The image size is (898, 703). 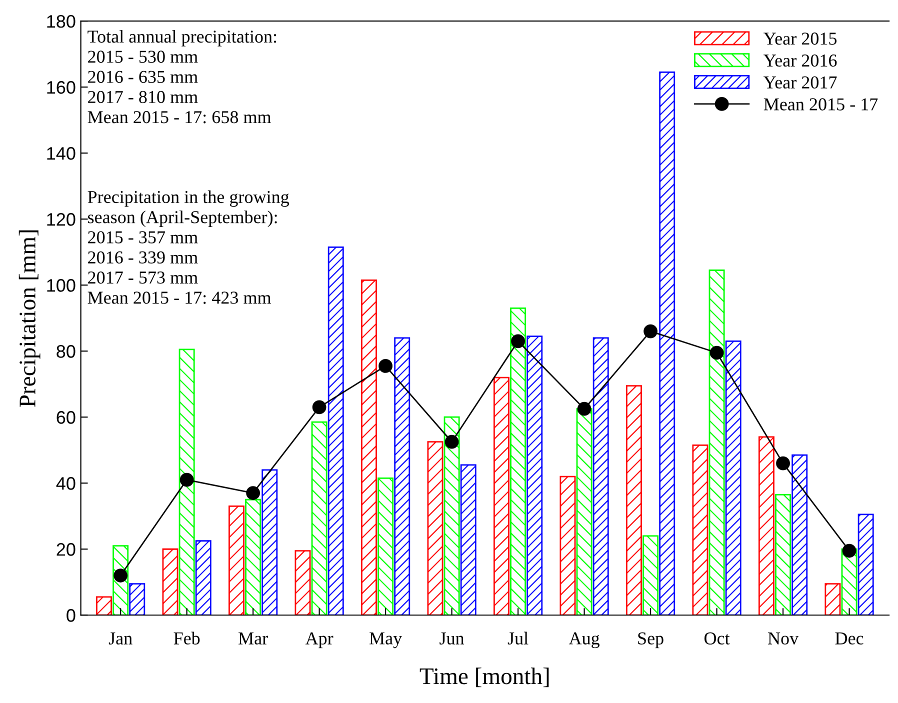 I want to click on x-tick-label: Apr, so click(x=319, y=640).